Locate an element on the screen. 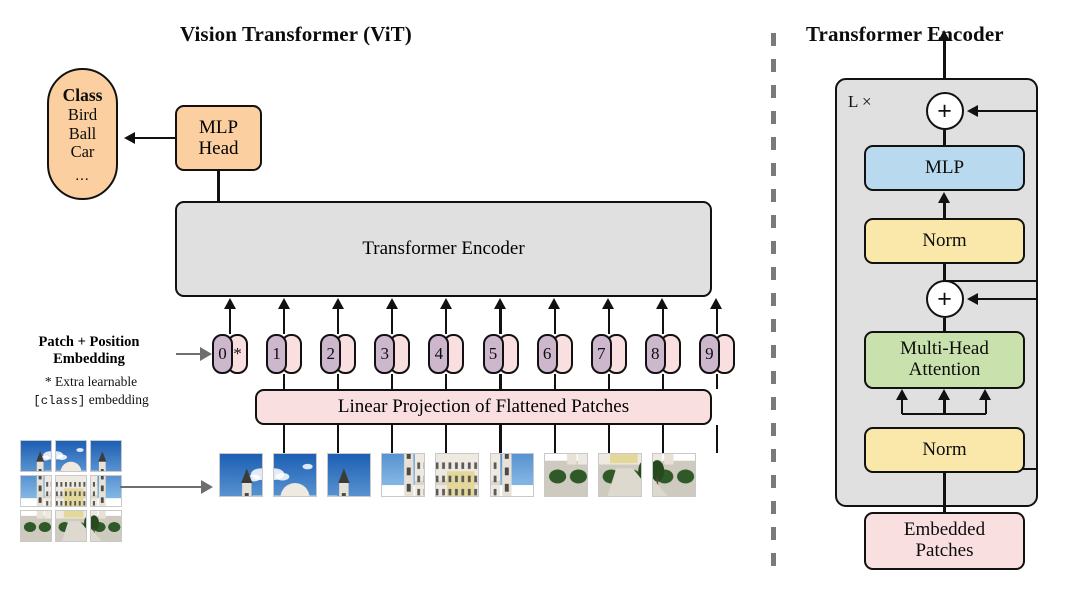  mha-input-arrowhead-right is located at coordinates (985, 394).